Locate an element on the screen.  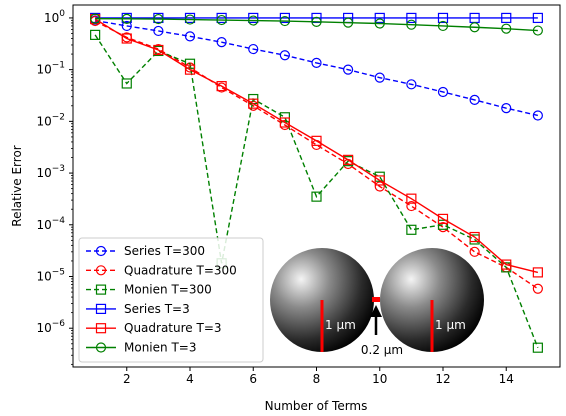
legend-box is located at coordinates (171, 300).